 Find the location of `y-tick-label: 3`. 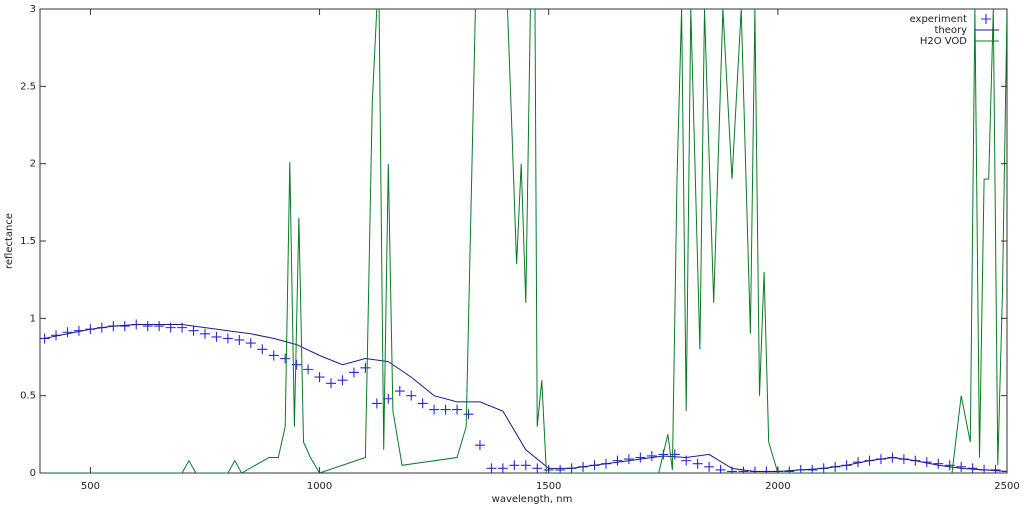

y-tick-label: 3 is located at coordinates (33, 9).